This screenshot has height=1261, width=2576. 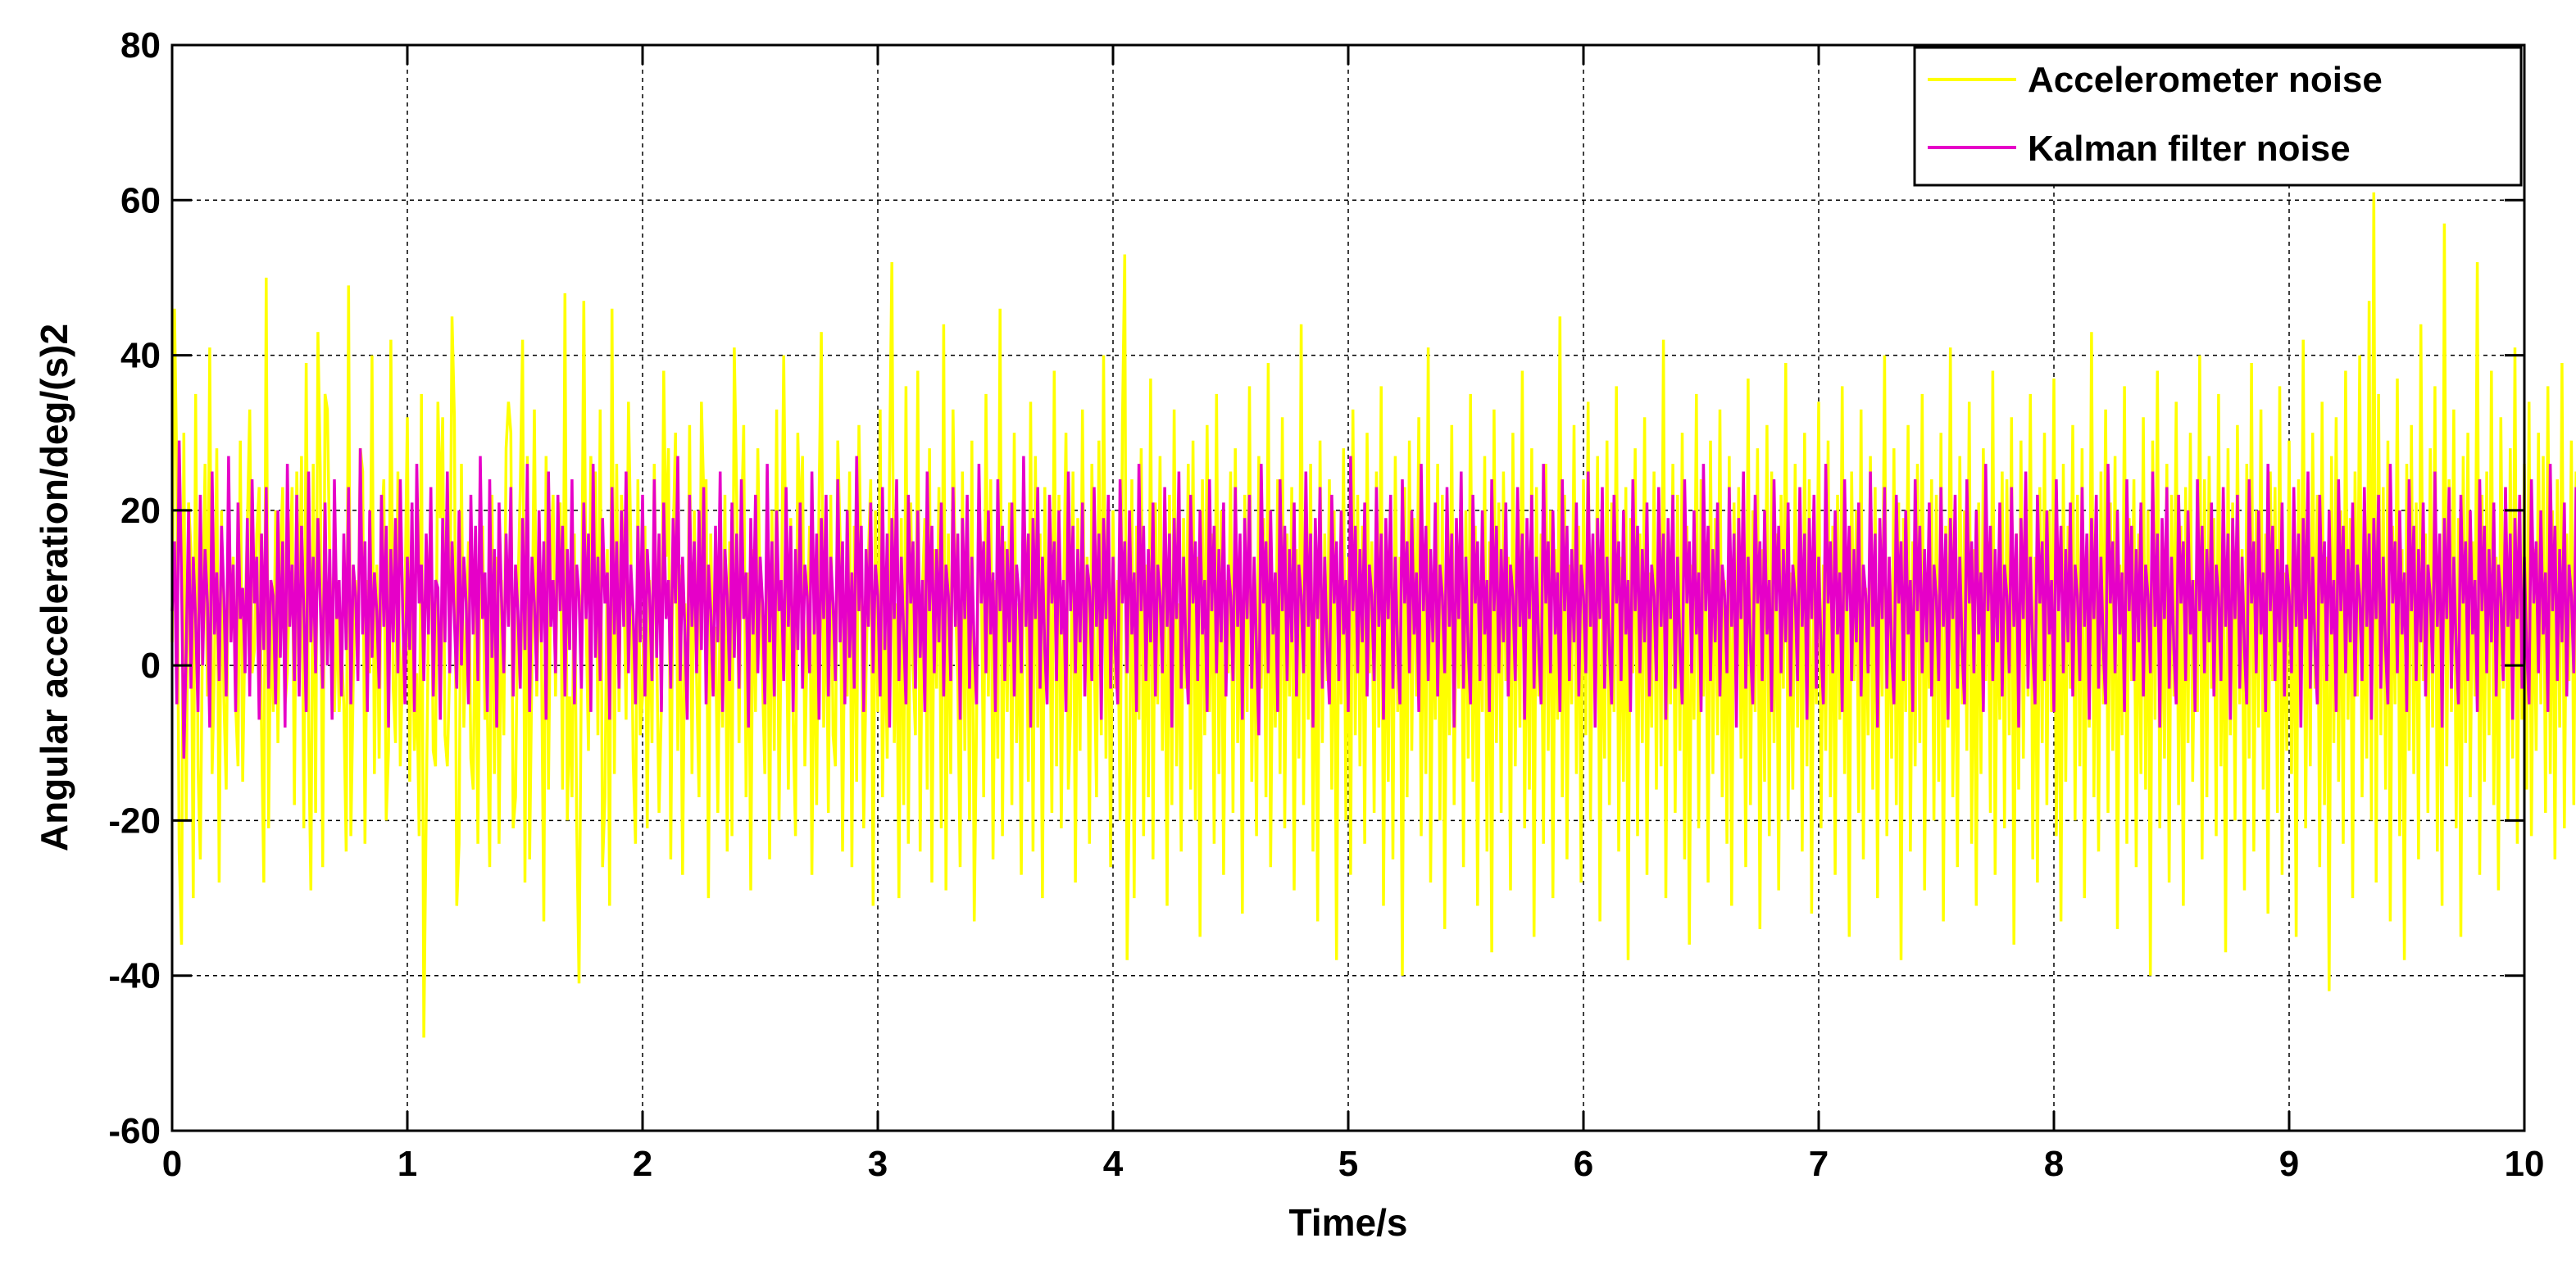 What do you see at coordinates (134, 1131) in the screenshot?
I see `y-tick-label: -60` at bounding box center [134, 1131].